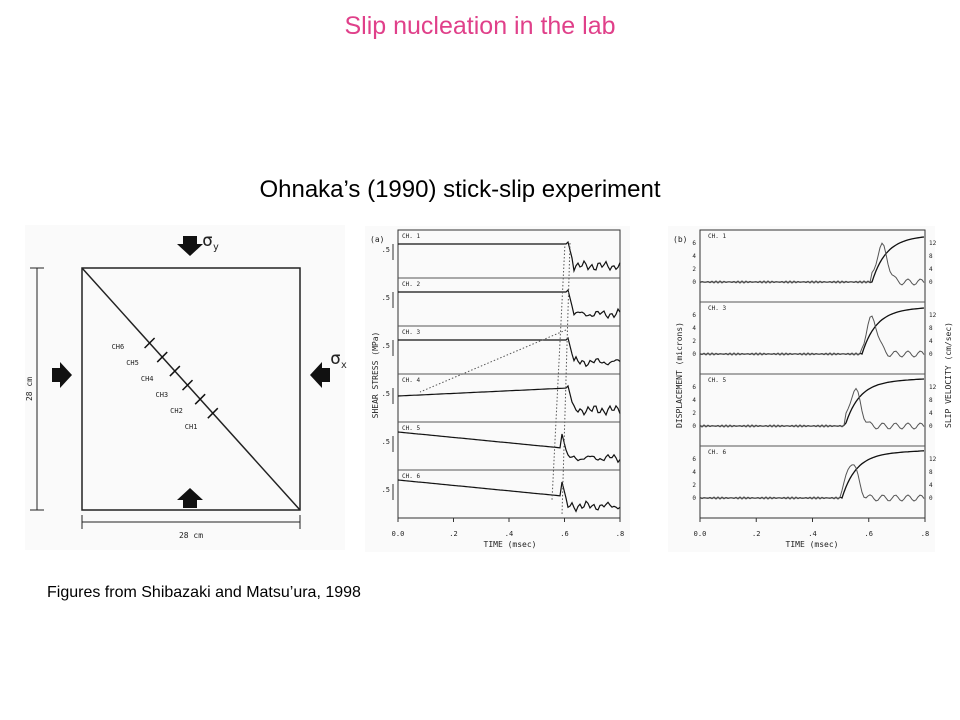 Image resolution: width=960 pixels, height=720 pixels. Describe the element at coordinates (375, 375) in the screenshot. I see `y-label: SHEAR STRESS (MPa)` at that location.